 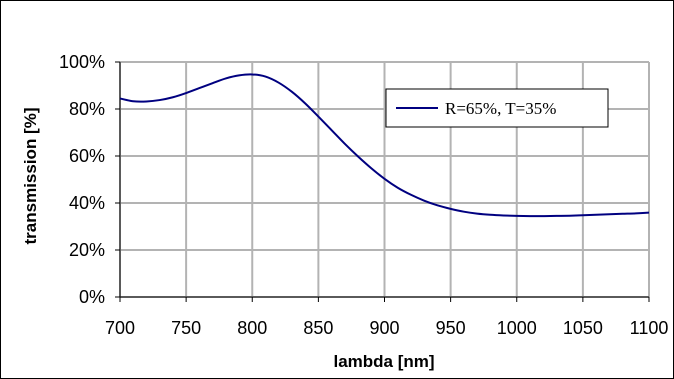 What do you see at coordinates (92, 297) in the screenshot?
I see `y-tick-label: 0%` at bounding box center [92, 297].